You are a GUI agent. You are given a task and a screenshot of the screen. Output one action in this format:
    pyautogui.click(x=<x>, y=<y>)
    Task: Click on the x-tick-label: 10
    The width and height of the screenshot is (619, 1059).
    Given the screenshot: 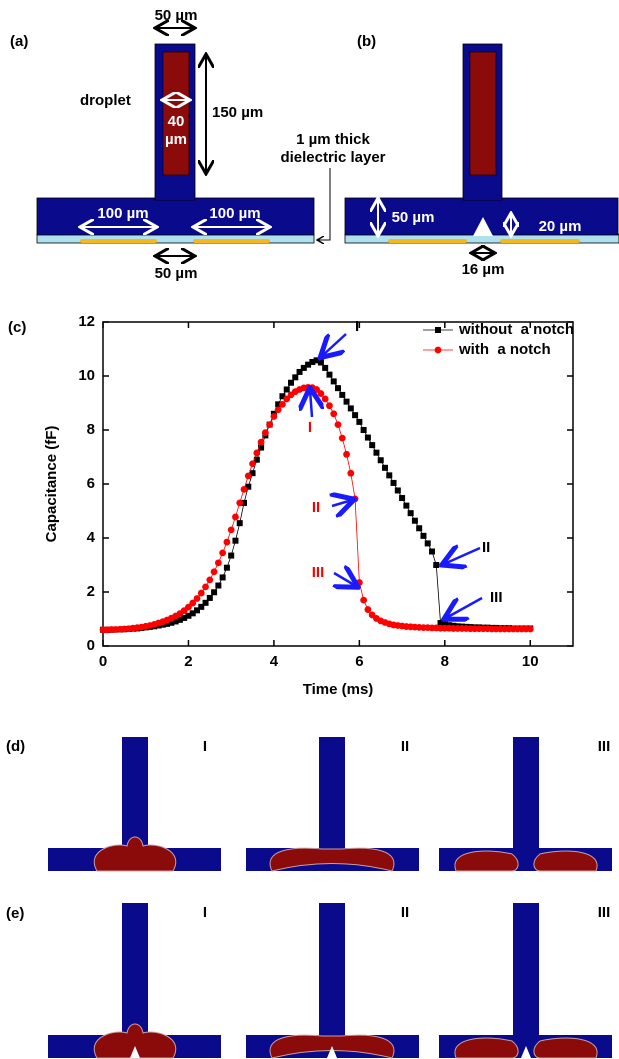 What is the action you would take?
    pyautogui.click(x=530, y=661)
    